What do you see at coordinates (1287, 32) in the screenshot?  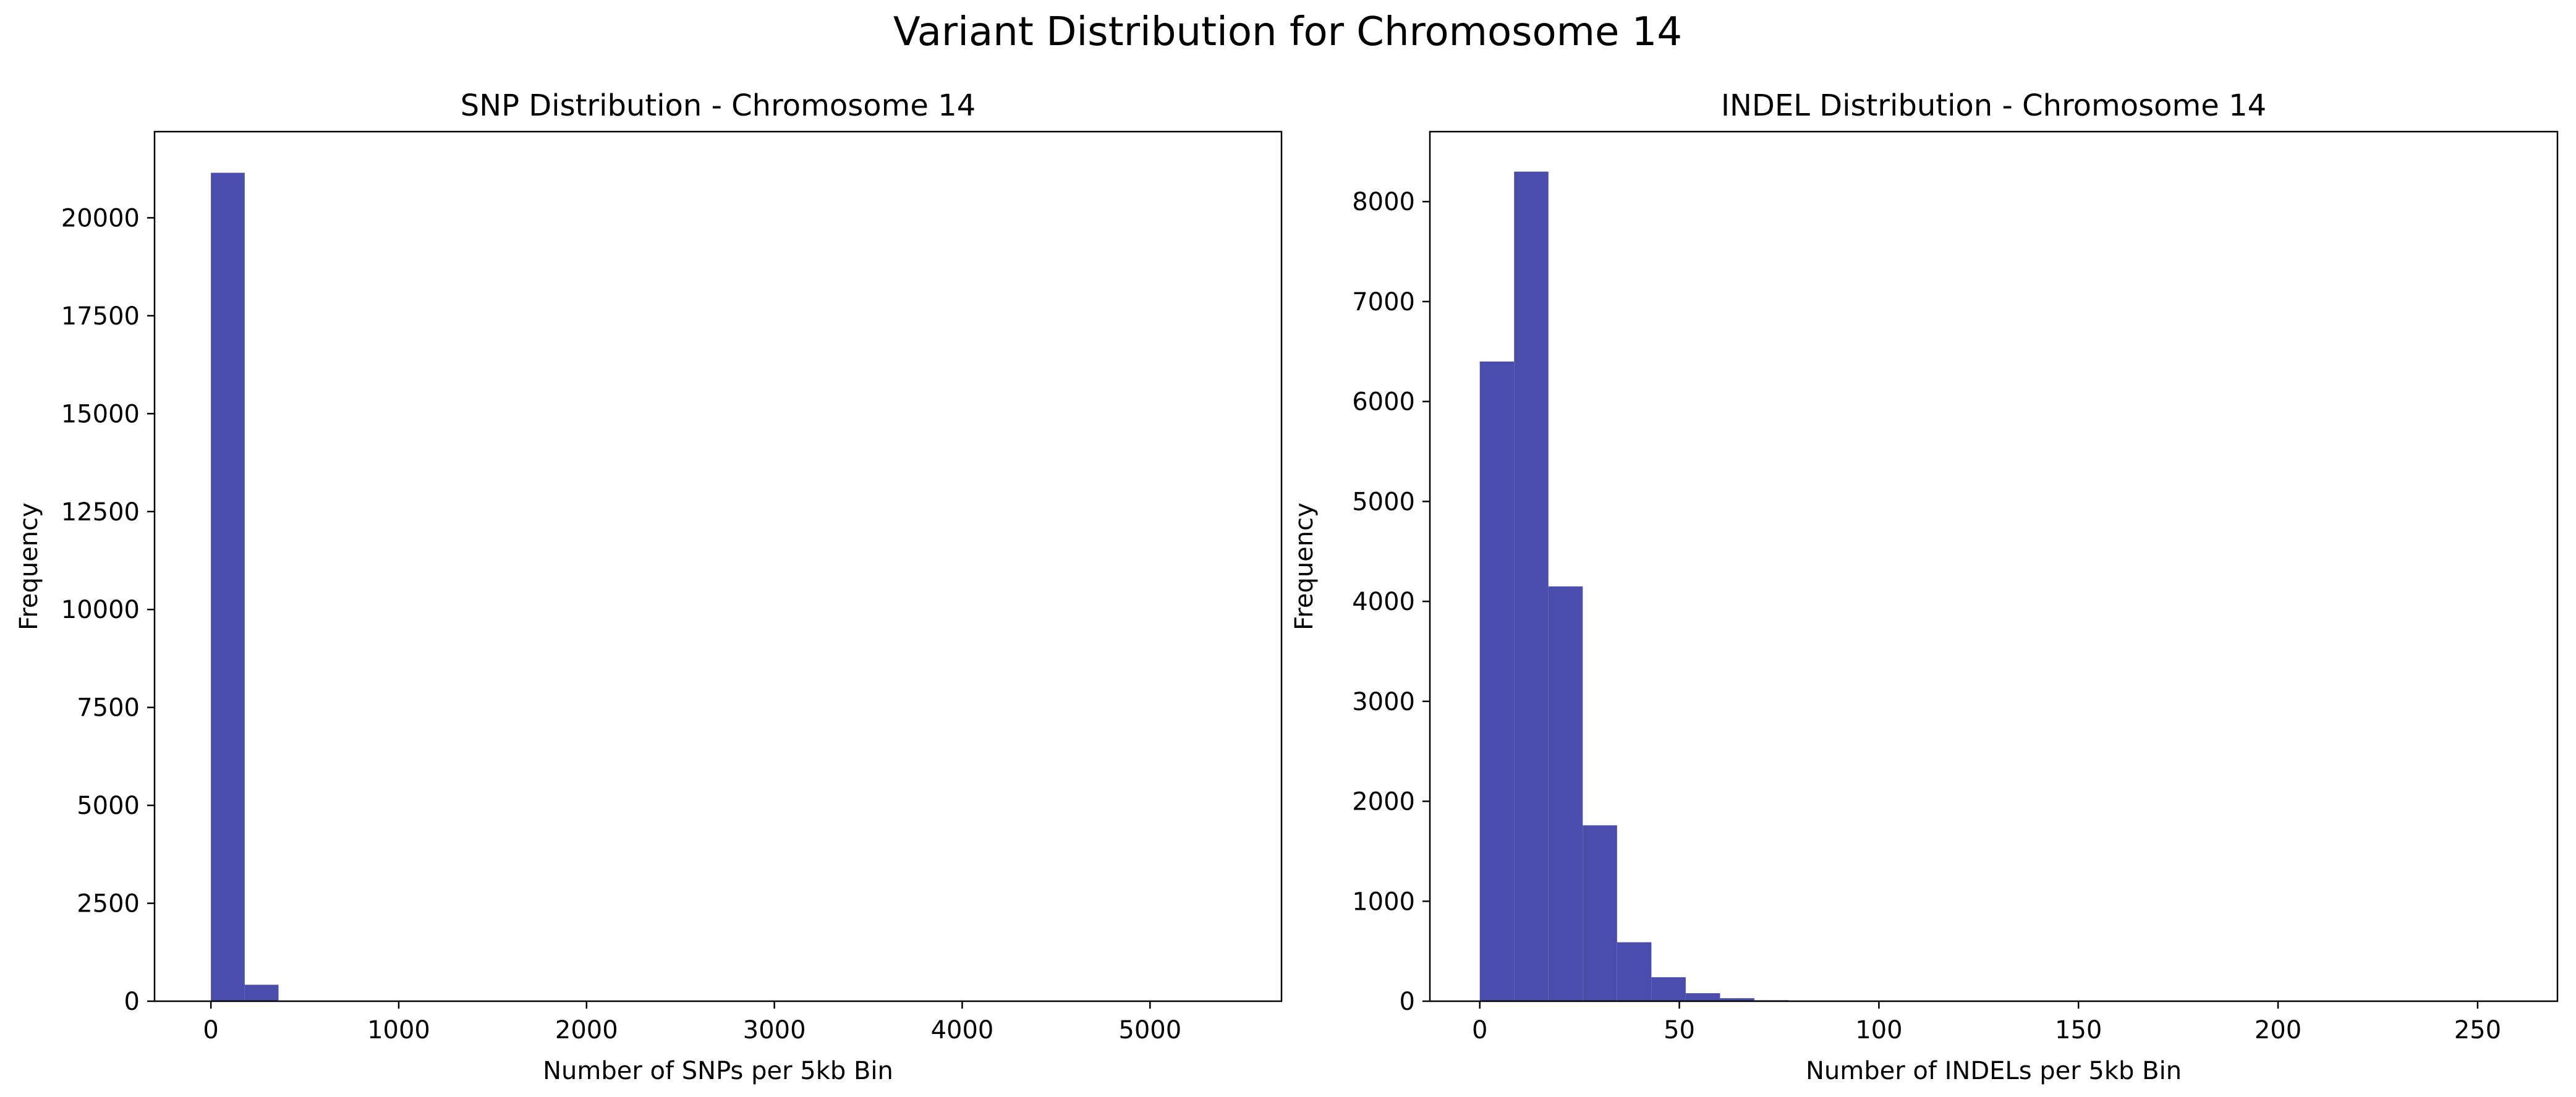 I see `figure-title: Variant Distribution for Chromosome 14` at bounding box center [1287, 32].